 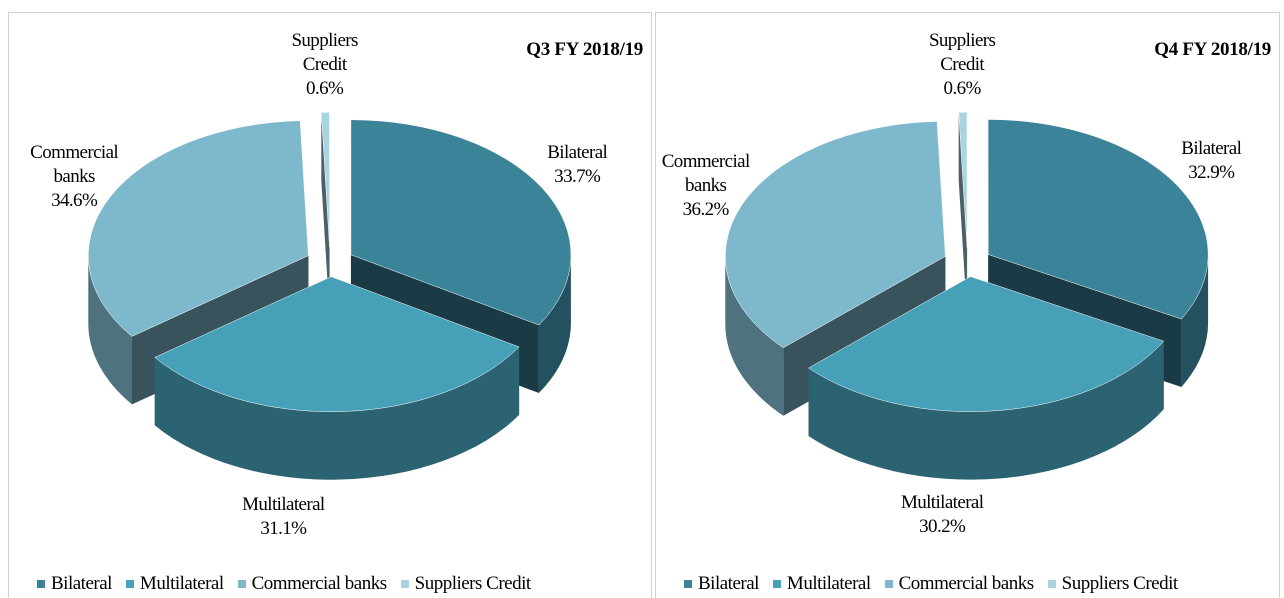 What do you see at coordinates (577, 165) in the screenshot?
I see `data-label: Bilateral 33.7%` at bounding box center [577, 165].